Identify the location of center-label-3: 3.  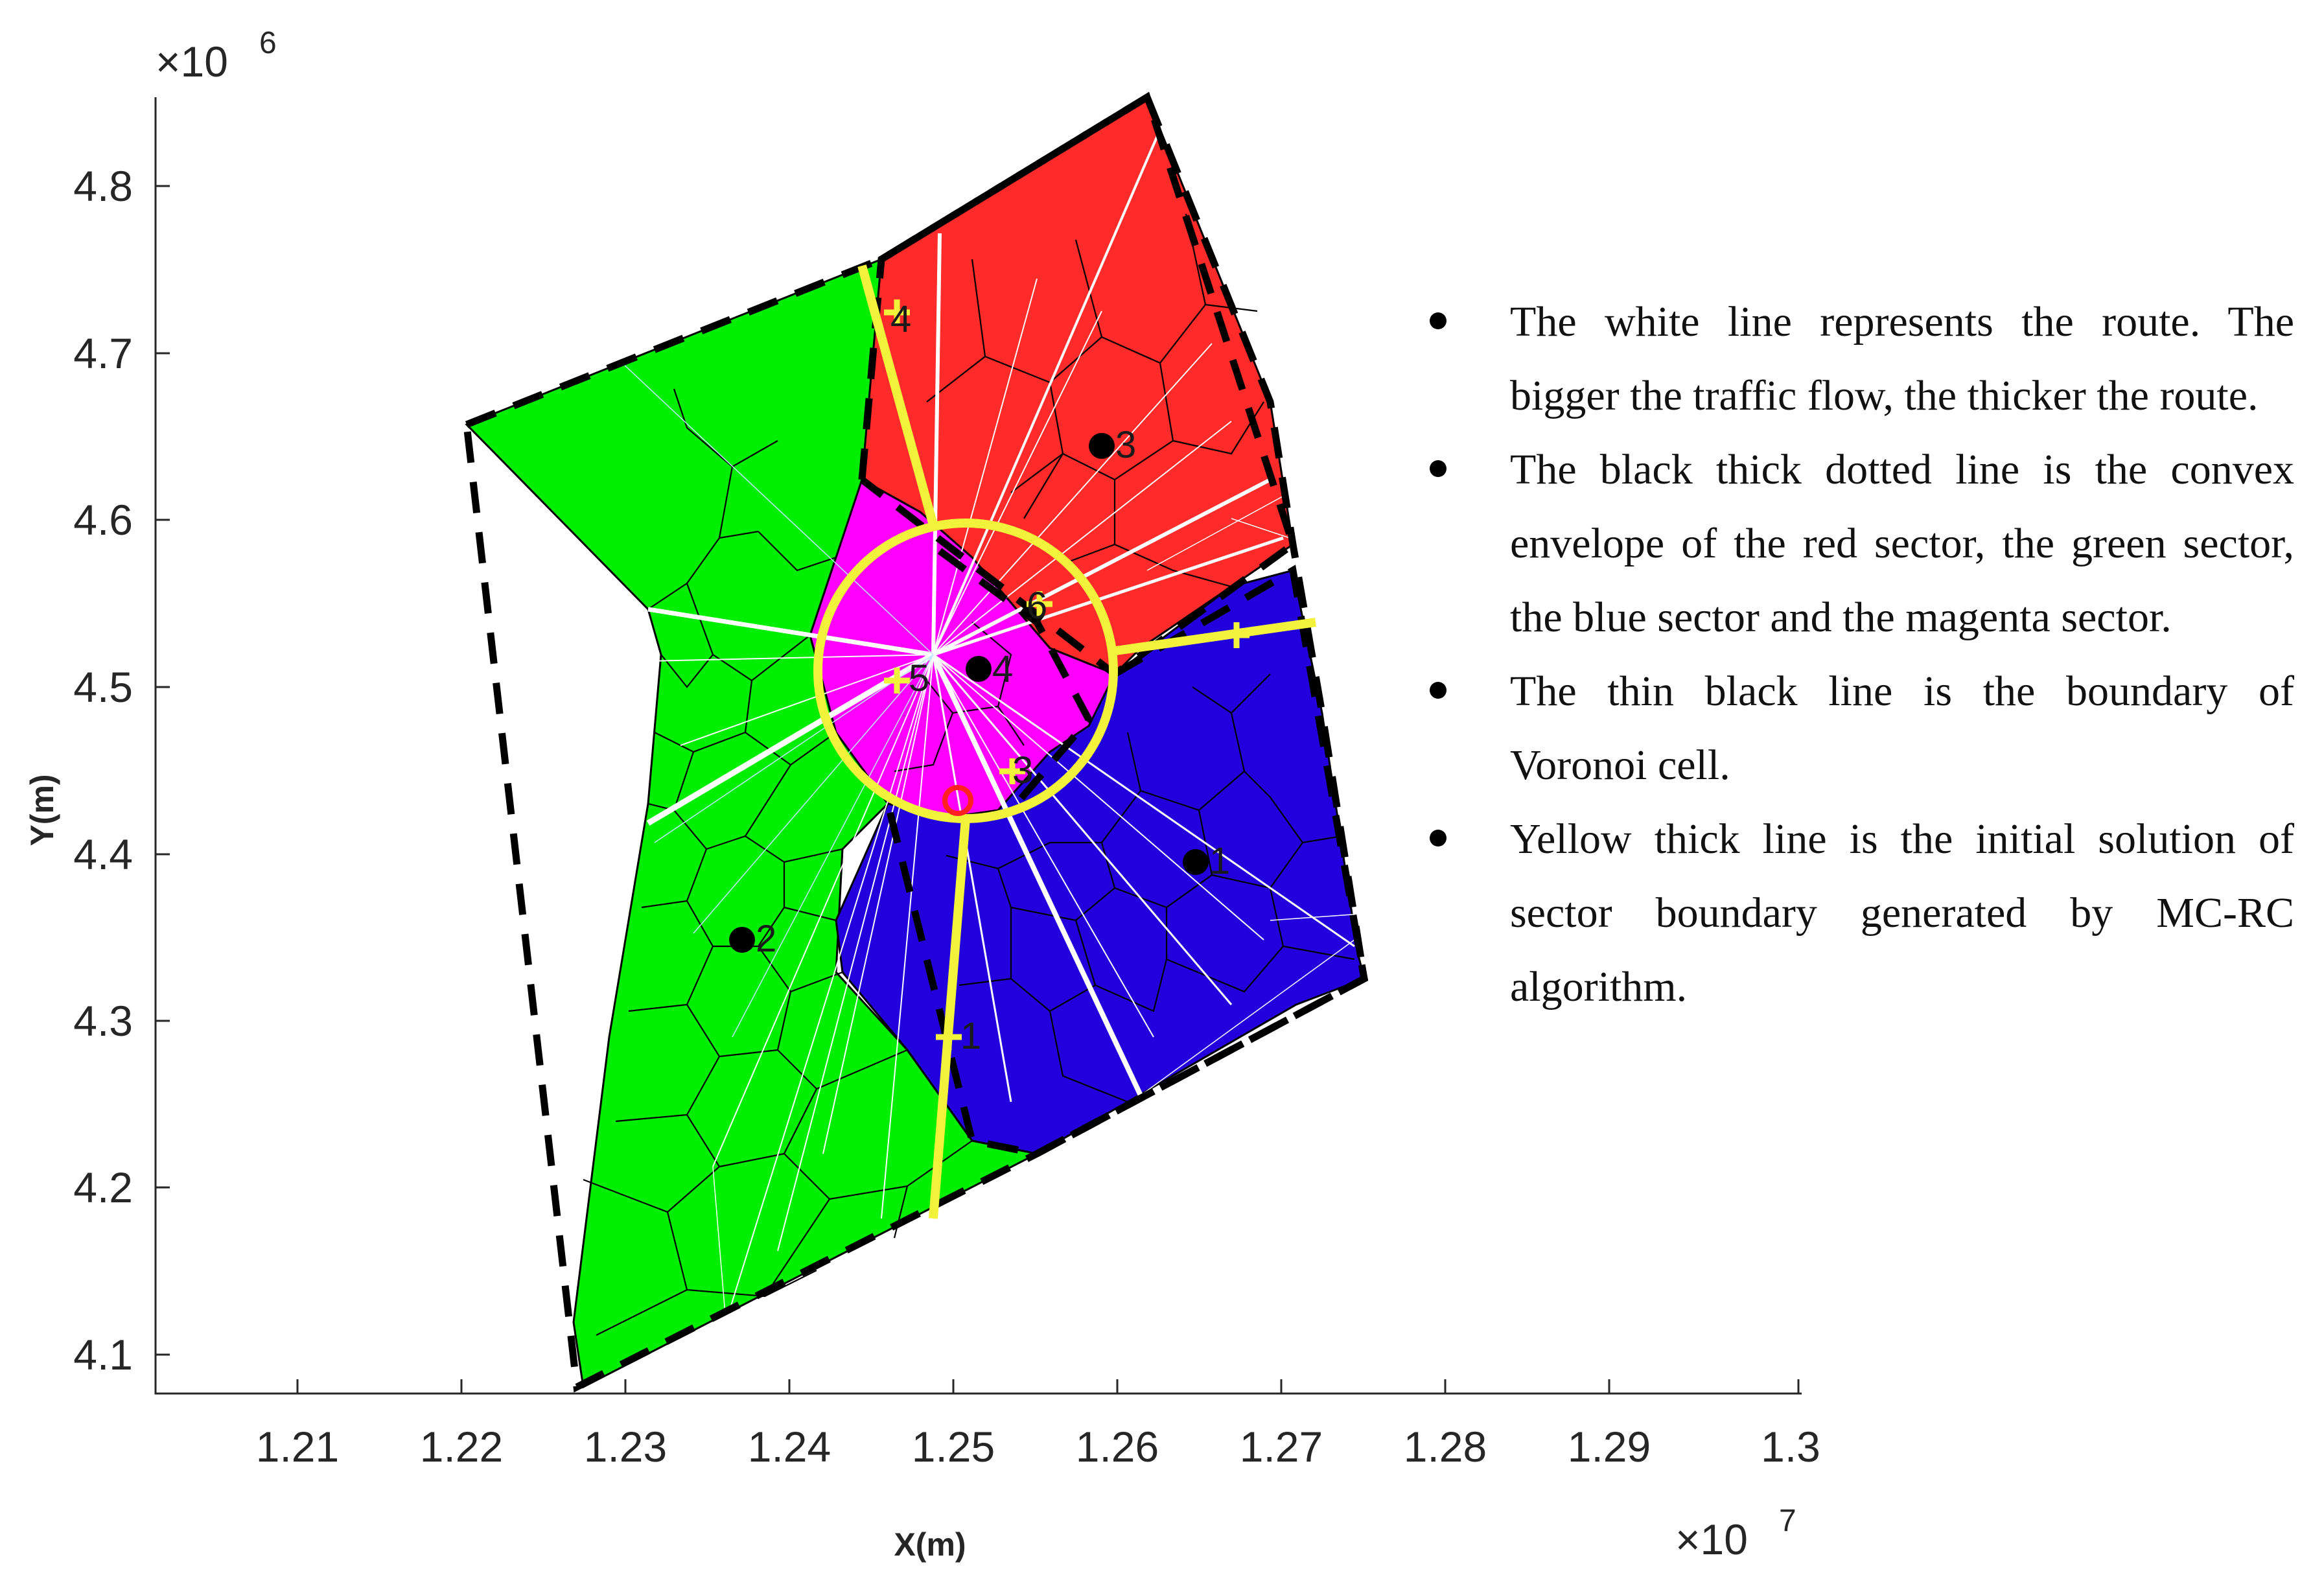
(1125, 445).